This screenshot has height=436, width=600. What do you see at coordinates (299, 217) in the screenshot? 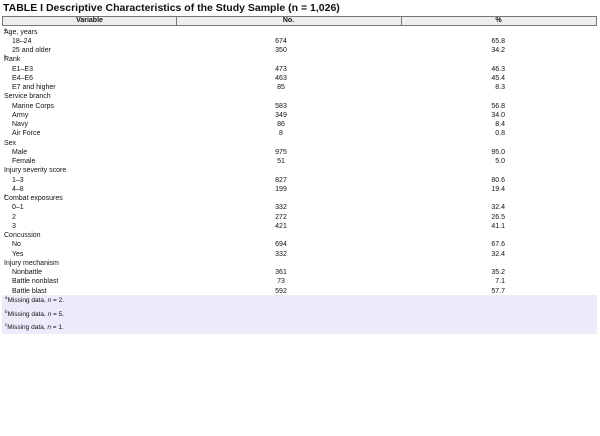
I see `data-row: 2 272 26.5` at bounding box center [299, 217].